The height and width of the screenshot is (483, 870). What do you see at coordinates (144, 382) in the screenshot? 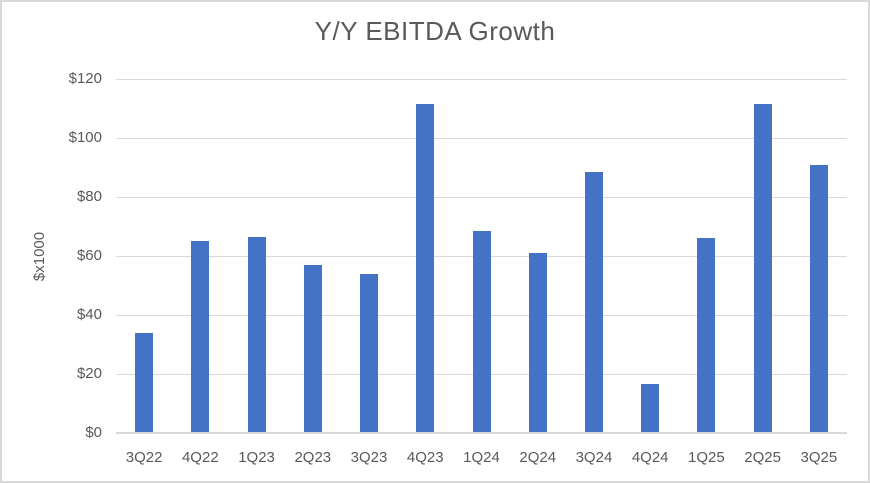
I see `bar-3Q22` at bounding box center [144, 382].